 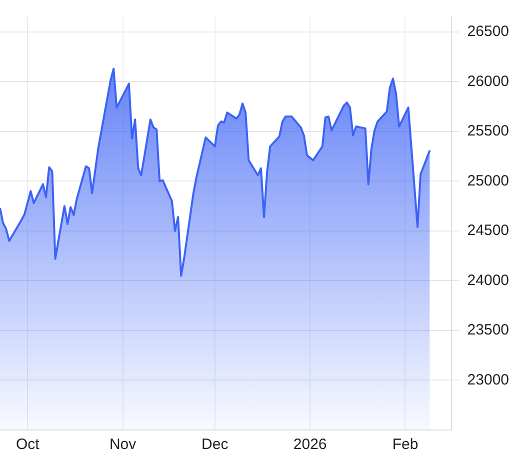 What do you see at coordinates (488, 330) in the screenshot?
I see `y-tick-label: 23500` at bounding box center [488, 330].